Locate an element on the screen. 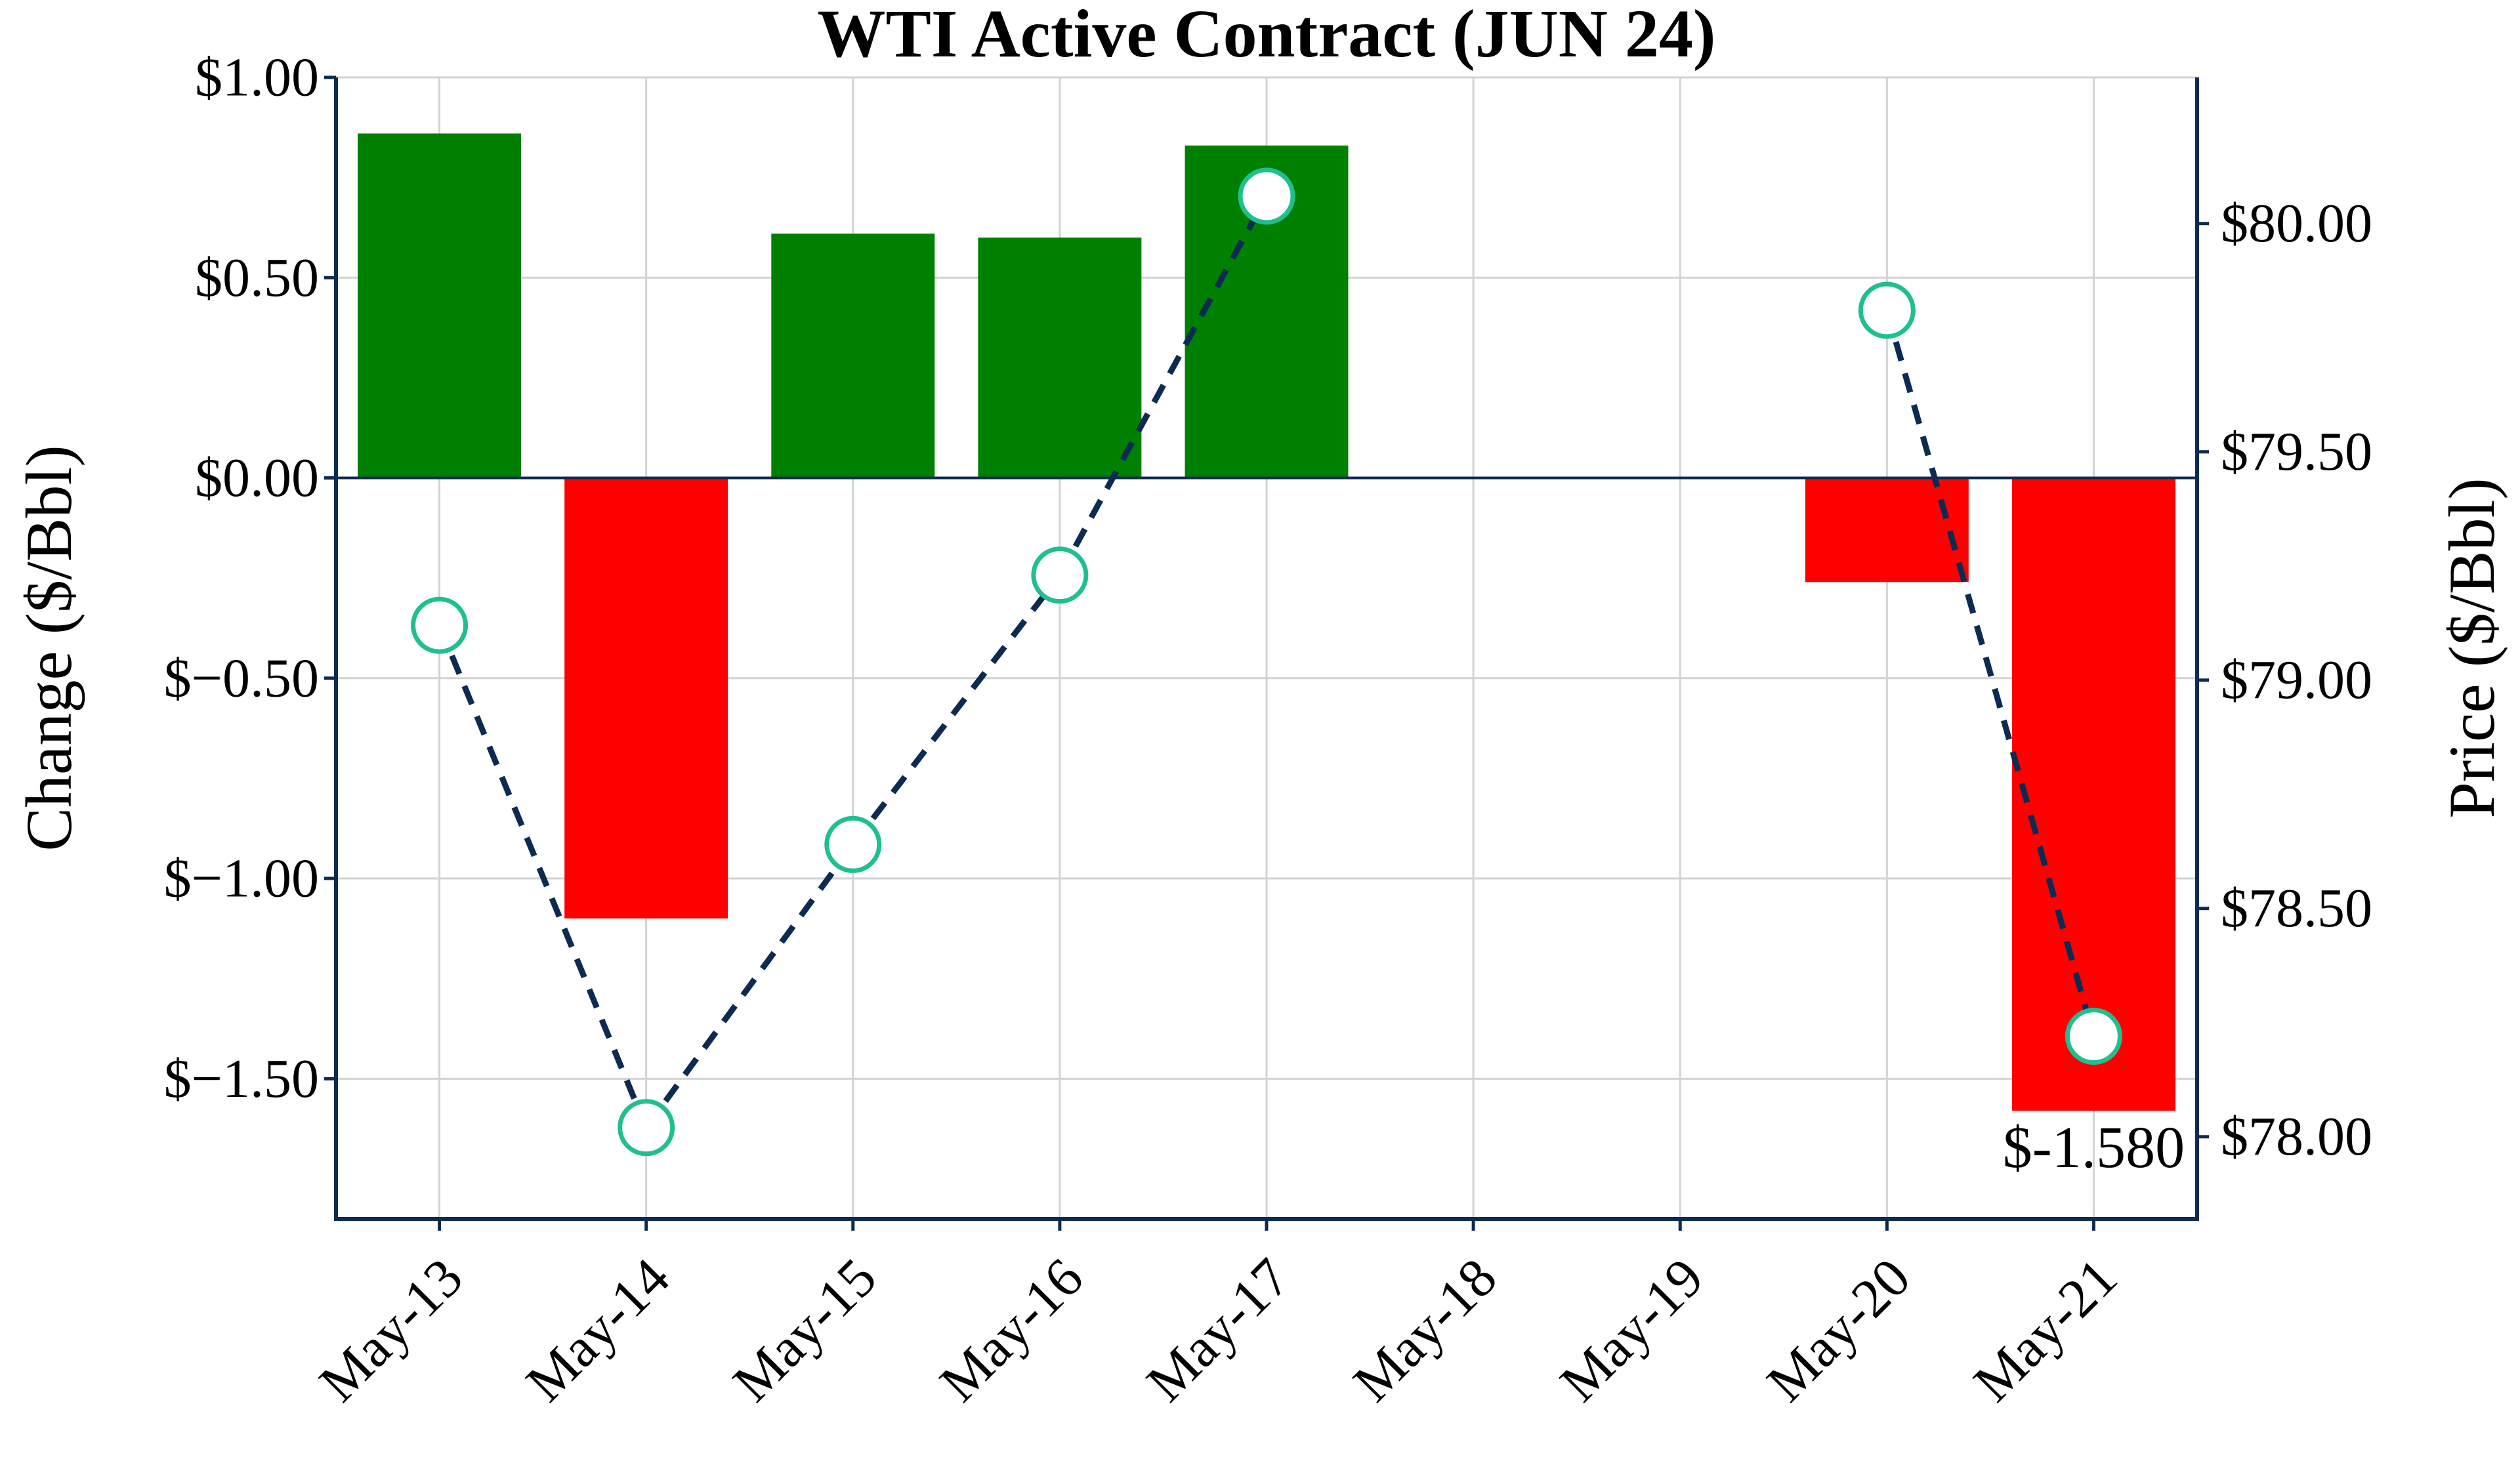  x-tick-label: May-20 is located at coordinates (1838, 1330).